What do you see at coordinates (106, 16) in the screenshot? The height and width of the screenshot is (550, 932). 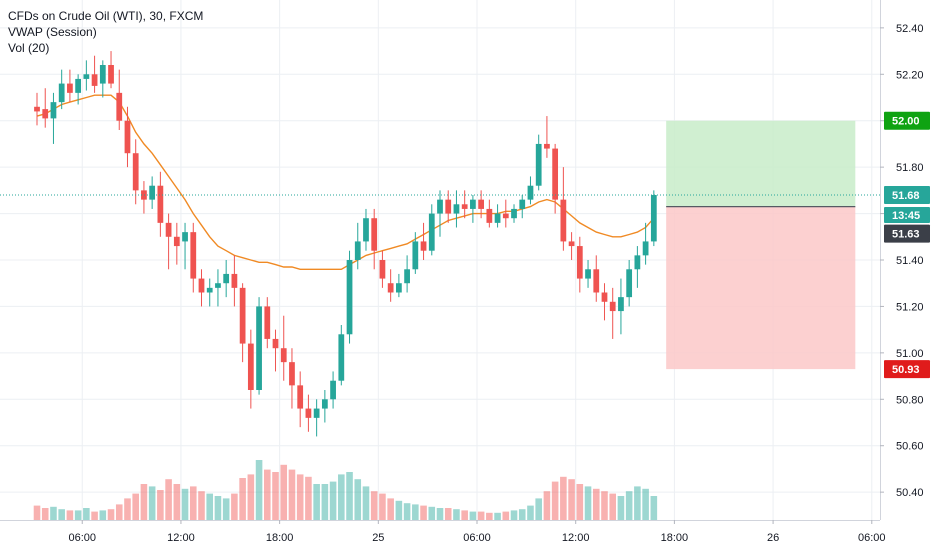 I see `legend-symbol: CFDs on Crude Oil (WTI), 30, FXCM` at bounding box center [106, 16].